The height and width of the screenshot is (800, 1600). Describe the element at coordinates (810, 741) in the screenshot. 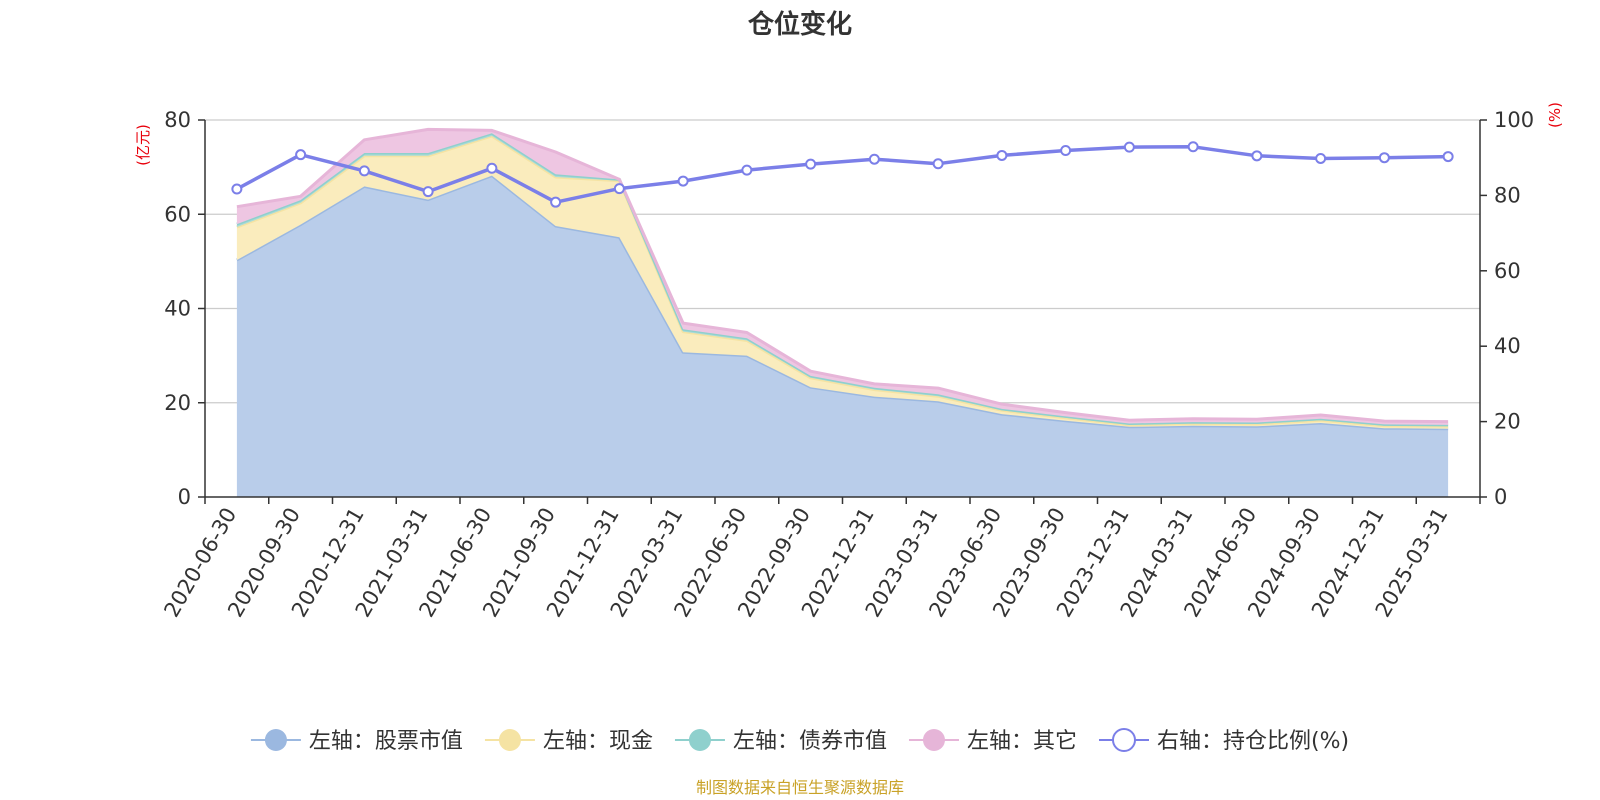

I see `legend-label: 左轴：债券市值` at that location.